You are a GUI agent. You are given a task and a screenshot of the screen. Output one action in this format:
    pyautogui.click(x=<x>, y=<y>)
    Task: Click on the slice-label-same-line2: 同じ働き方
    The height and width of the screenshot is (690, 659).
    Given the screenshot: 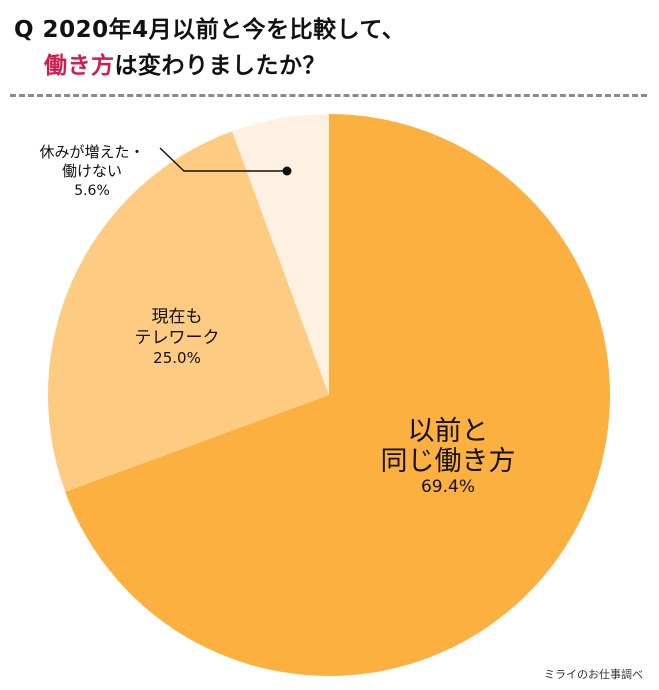 What is the action you would take?
    pyautogui.click(x=448, y=461)
    